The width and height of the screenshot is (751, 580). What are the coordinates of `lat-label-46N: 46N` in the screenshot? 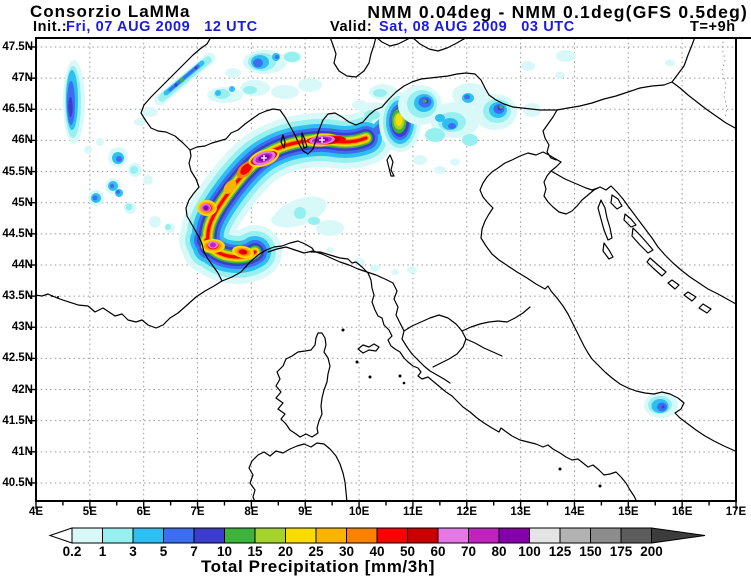 It's located at (22, 140).